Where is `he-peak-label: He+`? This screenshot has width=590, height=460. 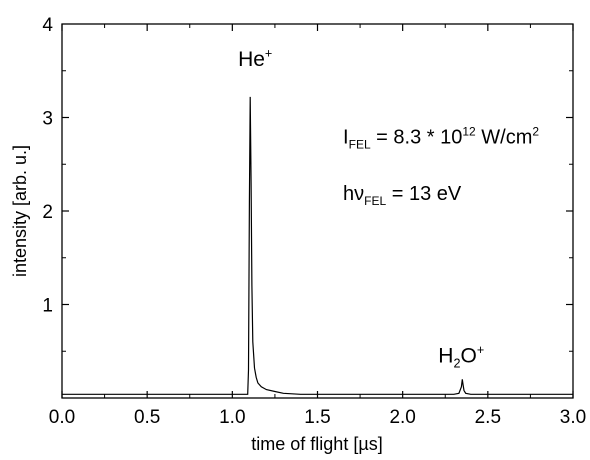 he-peak-label: He+ is located at coordinates (255, 59).